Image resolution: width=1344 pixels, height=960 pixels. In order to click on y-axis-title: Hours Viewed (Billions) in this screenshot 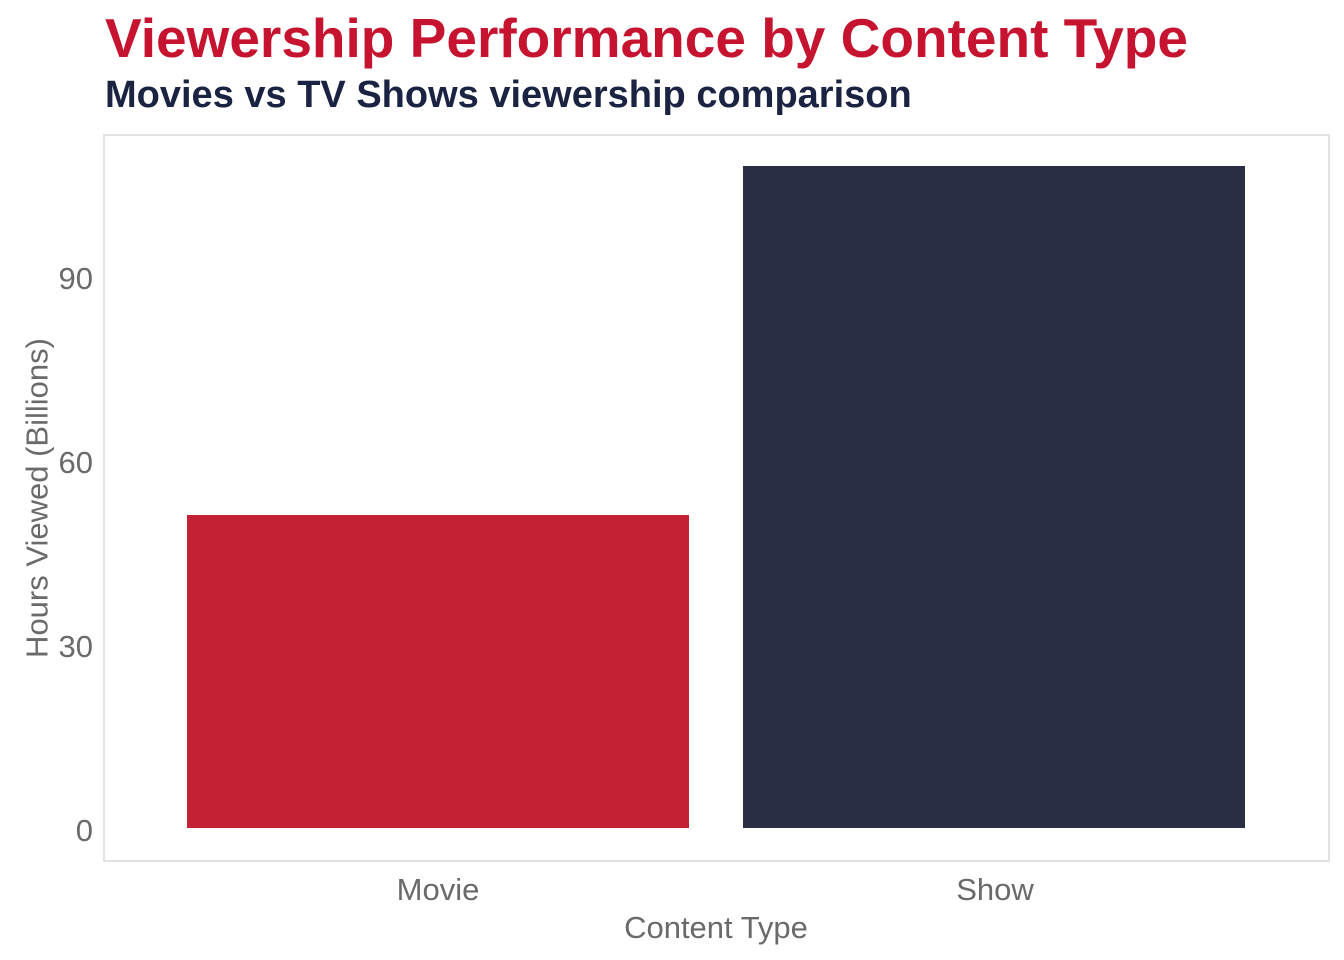, I will do `click(37, 498)`.